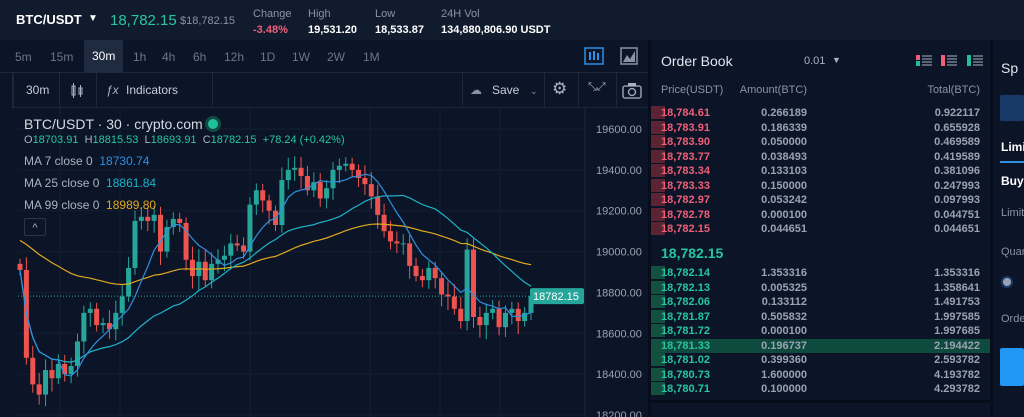  What do you see at coordinates (784, 229) in the screenshot?
I see `amount: 0.044651` at bounding box center [784, 229].